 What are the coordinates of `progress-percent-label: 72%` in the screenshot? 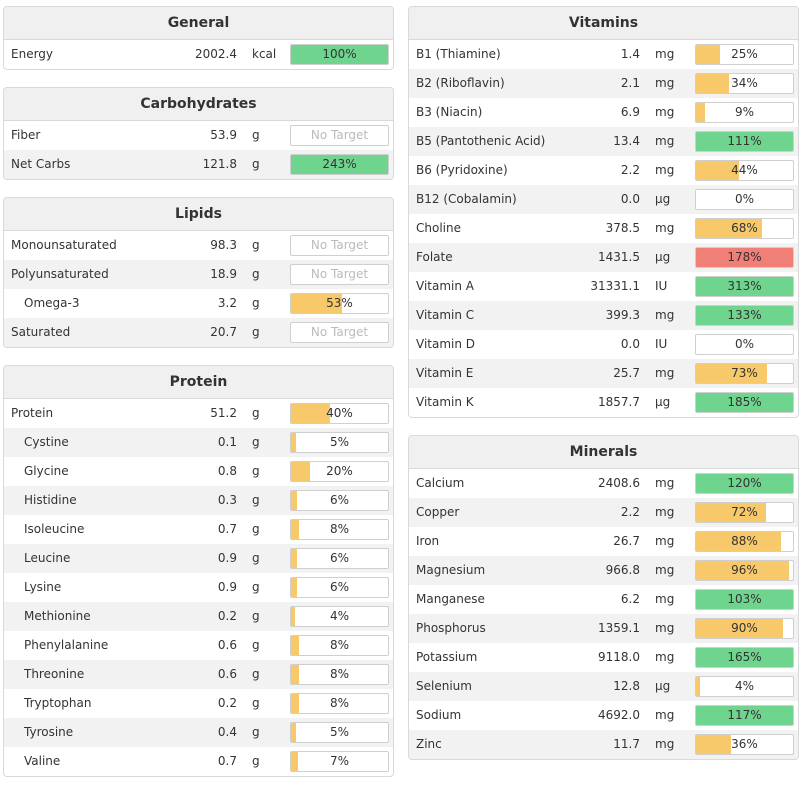 It's located at (744, 512).